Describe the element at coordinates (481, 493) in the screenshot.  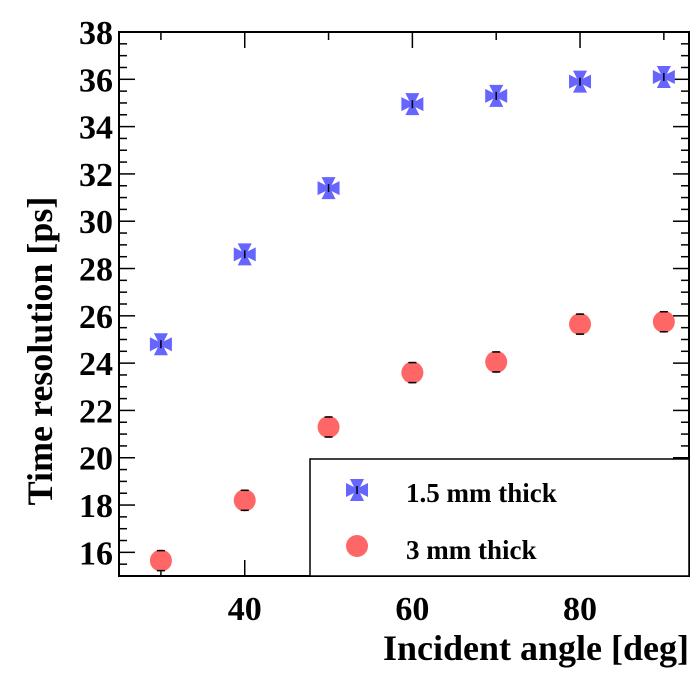
I see `legend-label-1-5mm: 1.5 mm thick` at that location.